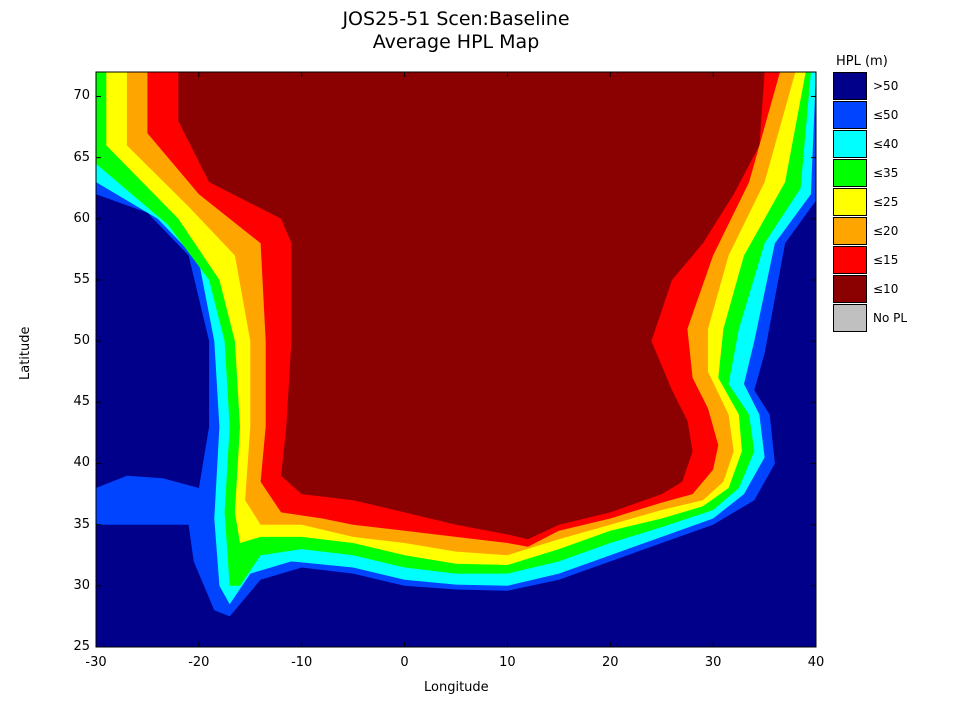 The width and height of the screenshot is (960, 720). Describe the element at coordinates (81, 646) in the screenshot. I see `y-tick-label: 25` at that location.